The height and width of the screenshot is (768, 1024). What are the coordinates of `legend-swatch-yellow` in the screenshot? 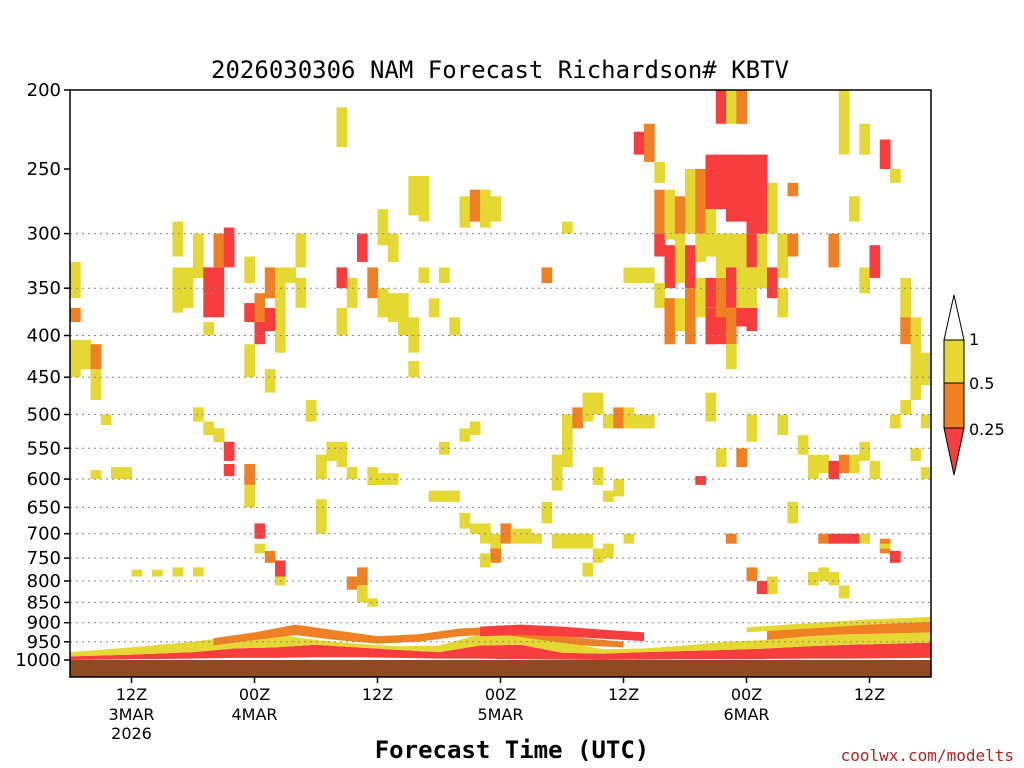 It's located at (954, 361).